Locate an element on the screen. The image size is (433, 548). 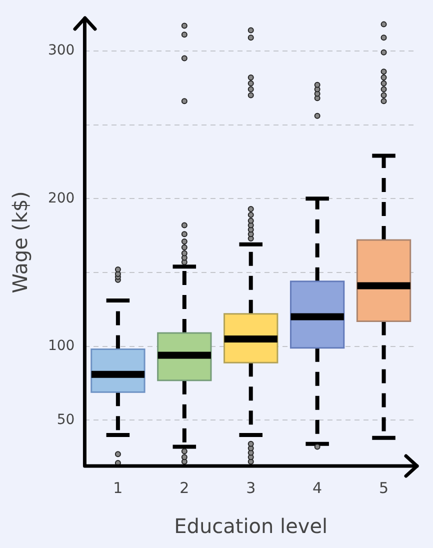
x-tick-label: 1 is located at coordinates (118, 487).